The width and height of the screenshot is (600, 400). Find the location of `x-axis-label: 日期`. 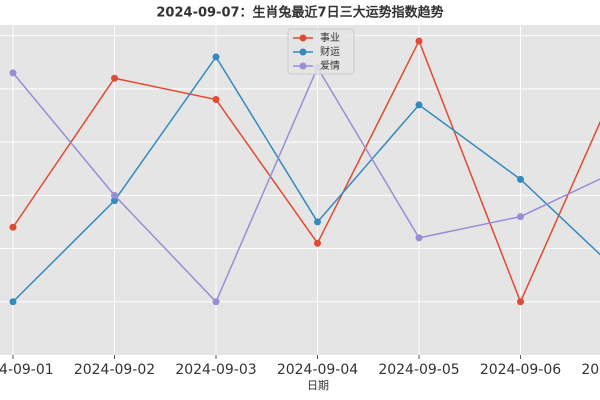

x-axis-label: 日期 is located at coordinates (318, 385).